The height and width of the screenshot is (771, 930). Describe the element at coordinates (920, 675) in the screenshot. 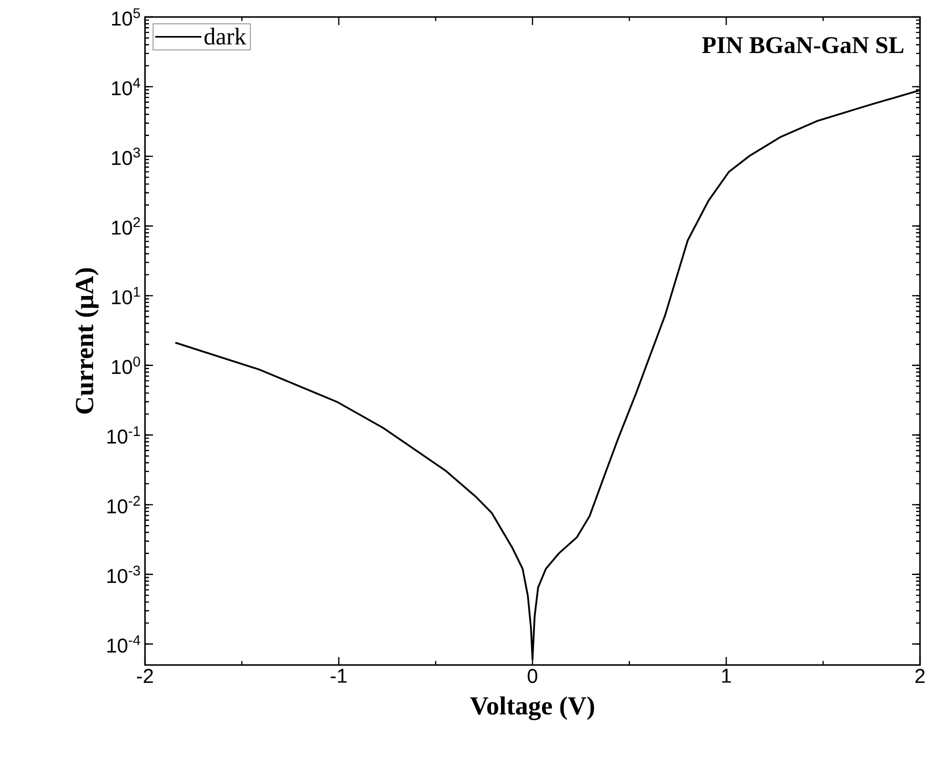

I see `x-tick-label: 2` at that location.